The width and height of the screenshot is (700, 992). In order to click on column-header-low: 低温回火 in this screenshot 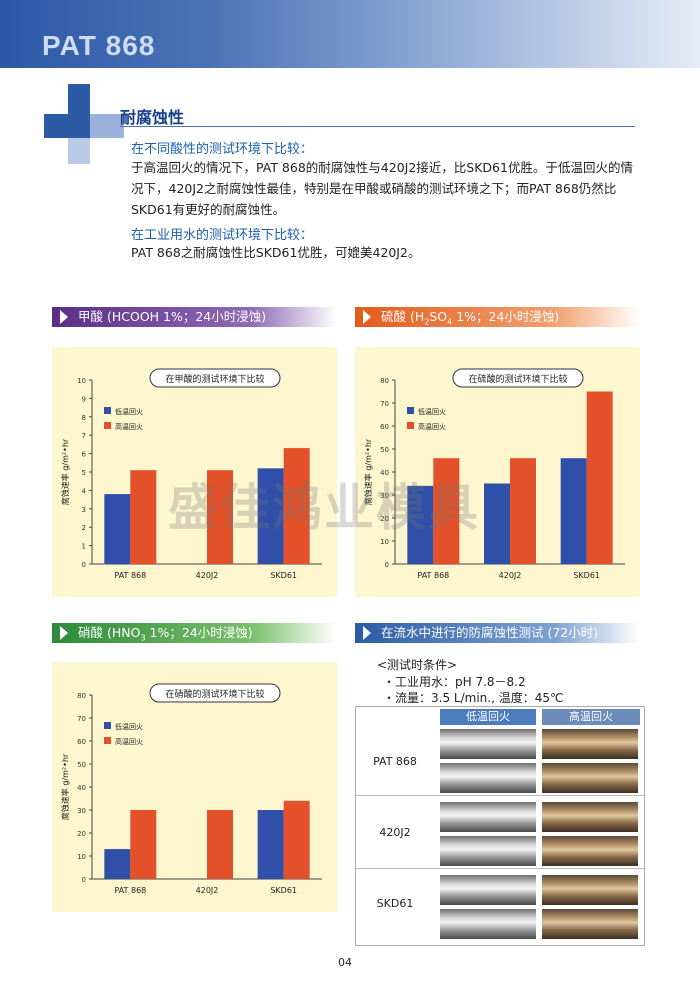, I will do `click(488, 717)`.